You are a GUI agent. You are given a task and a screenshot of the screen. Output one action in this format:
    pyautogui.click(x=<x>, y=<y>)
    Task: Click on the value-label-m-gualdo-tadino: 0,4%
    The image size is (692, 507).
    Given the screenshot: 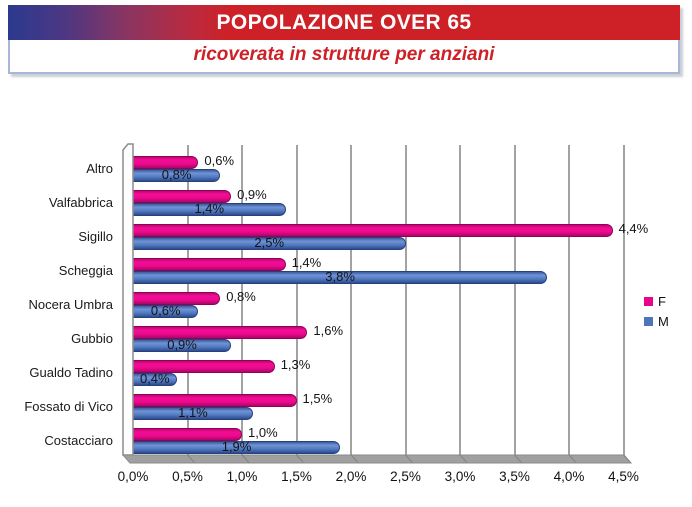 What is the action you would take?
    pyautogui.click(x=154, y=378)
    